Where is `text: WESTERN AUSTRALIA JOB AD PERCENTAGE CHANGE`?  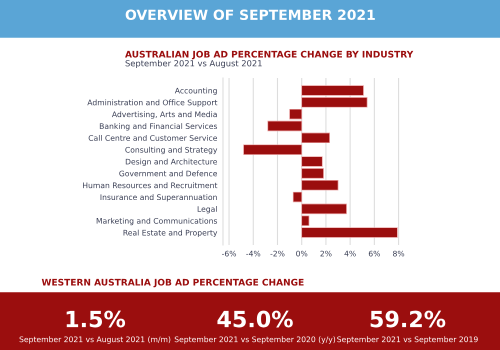
text: WESTERN AUSTRALIA JOB AD PERCENTAGE CHANGE is located at coordinates (173, 283).